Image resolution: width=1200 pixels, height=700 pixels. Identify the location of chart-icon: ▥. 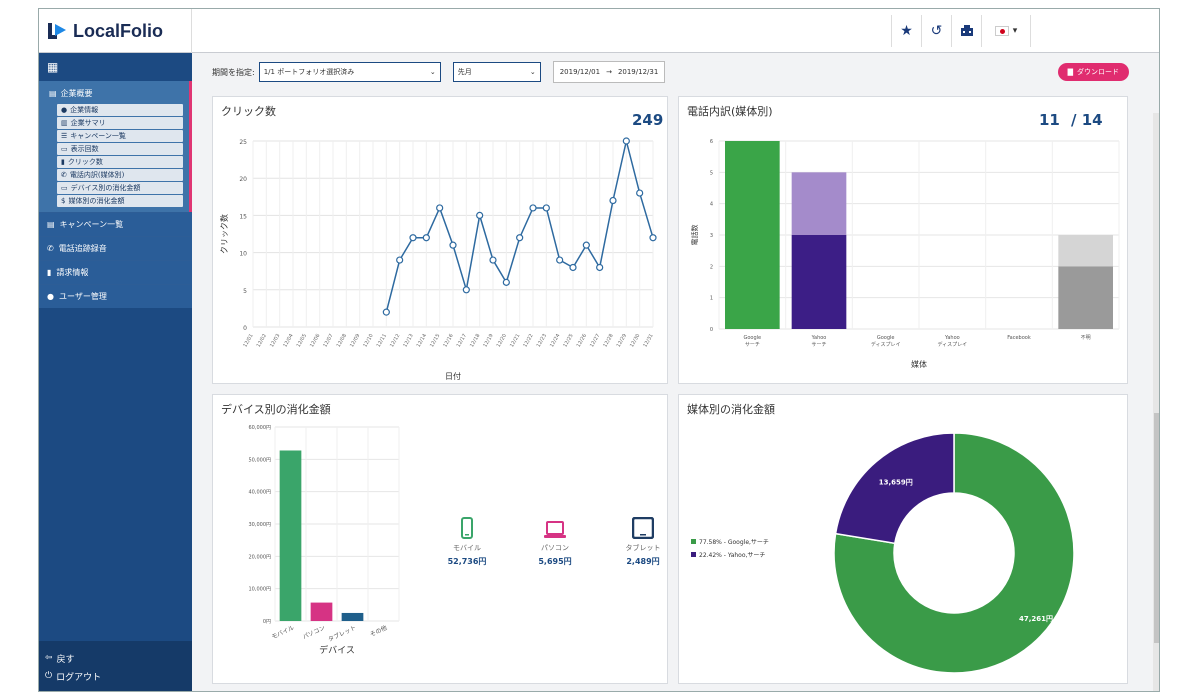
(64, 123).